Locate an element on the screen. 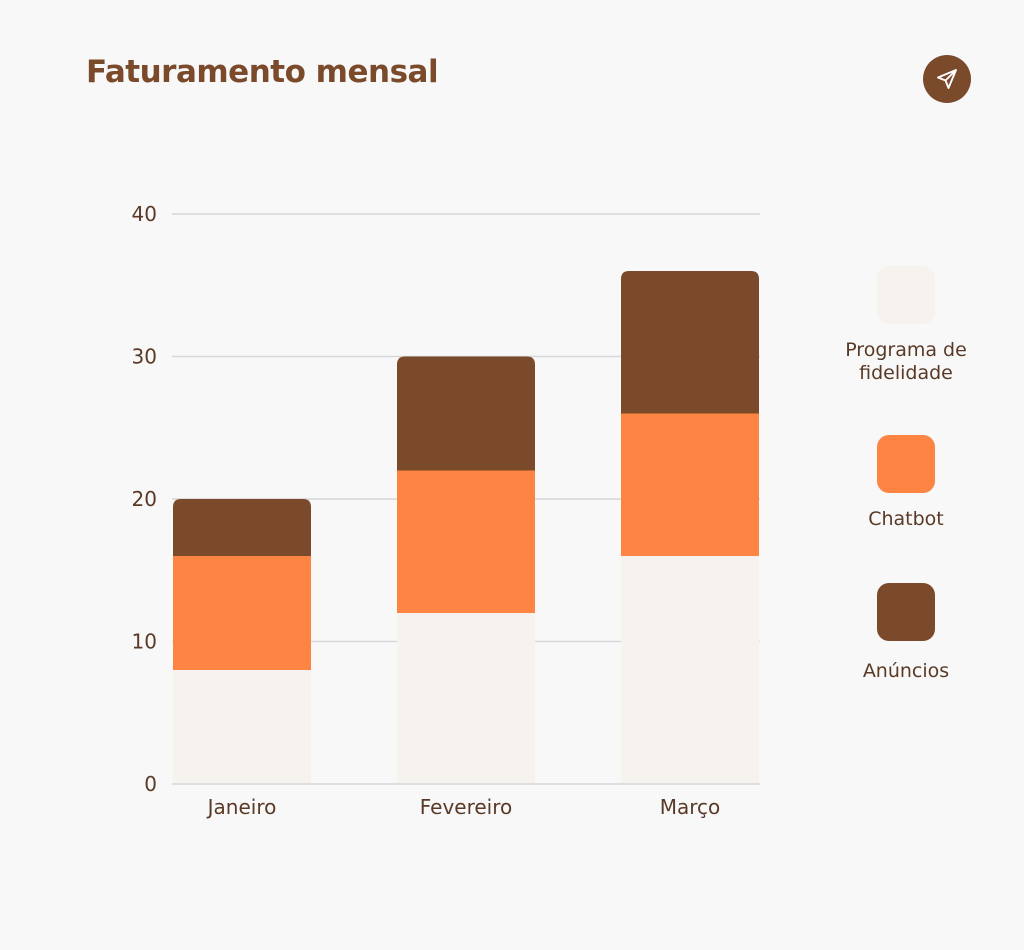 The width and height of the screenshot is (1024, 950). chart-title: Faturamento mensal is located at coordinates (262, 72).